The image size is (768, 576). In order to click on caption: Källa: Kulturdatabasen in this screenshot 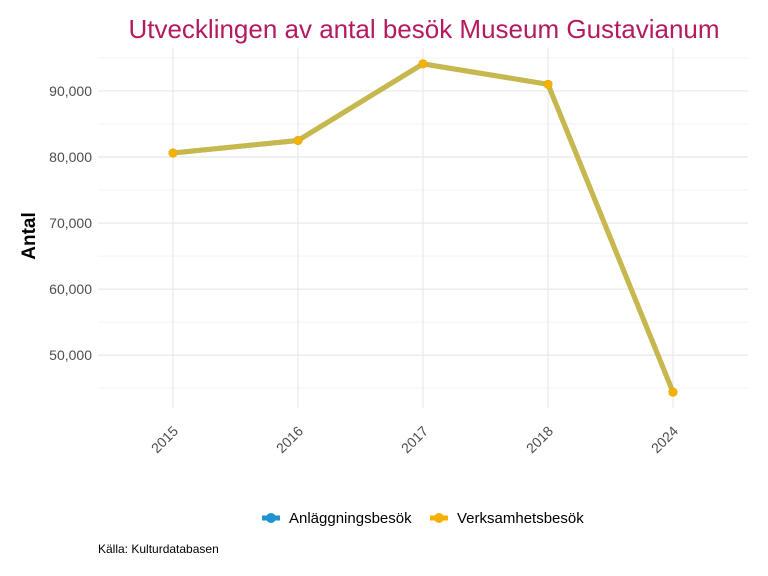, I will do `click(158, 549)`.